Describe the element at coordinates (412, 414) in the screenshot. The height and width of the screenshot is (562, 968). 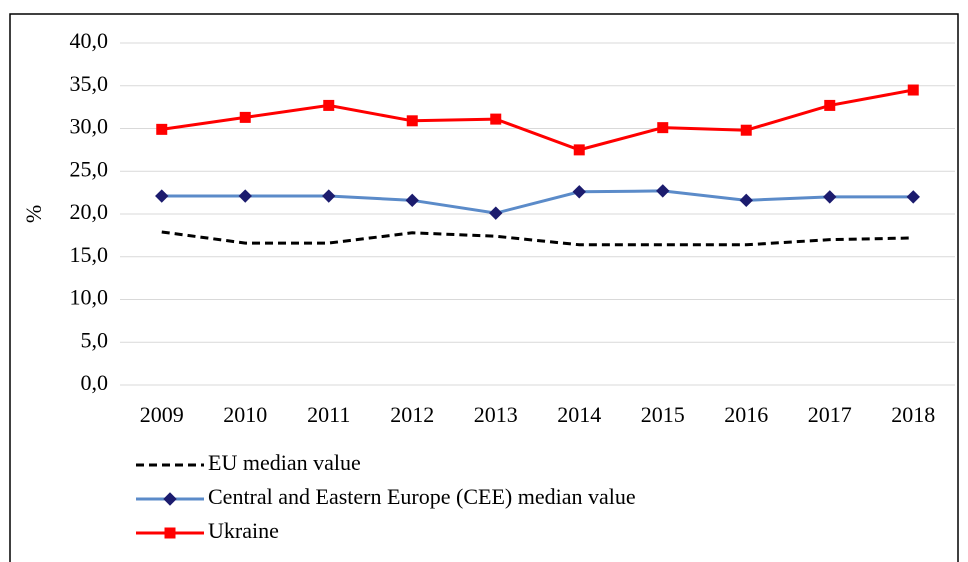
I see `x-tick-label: 2012` at that location.